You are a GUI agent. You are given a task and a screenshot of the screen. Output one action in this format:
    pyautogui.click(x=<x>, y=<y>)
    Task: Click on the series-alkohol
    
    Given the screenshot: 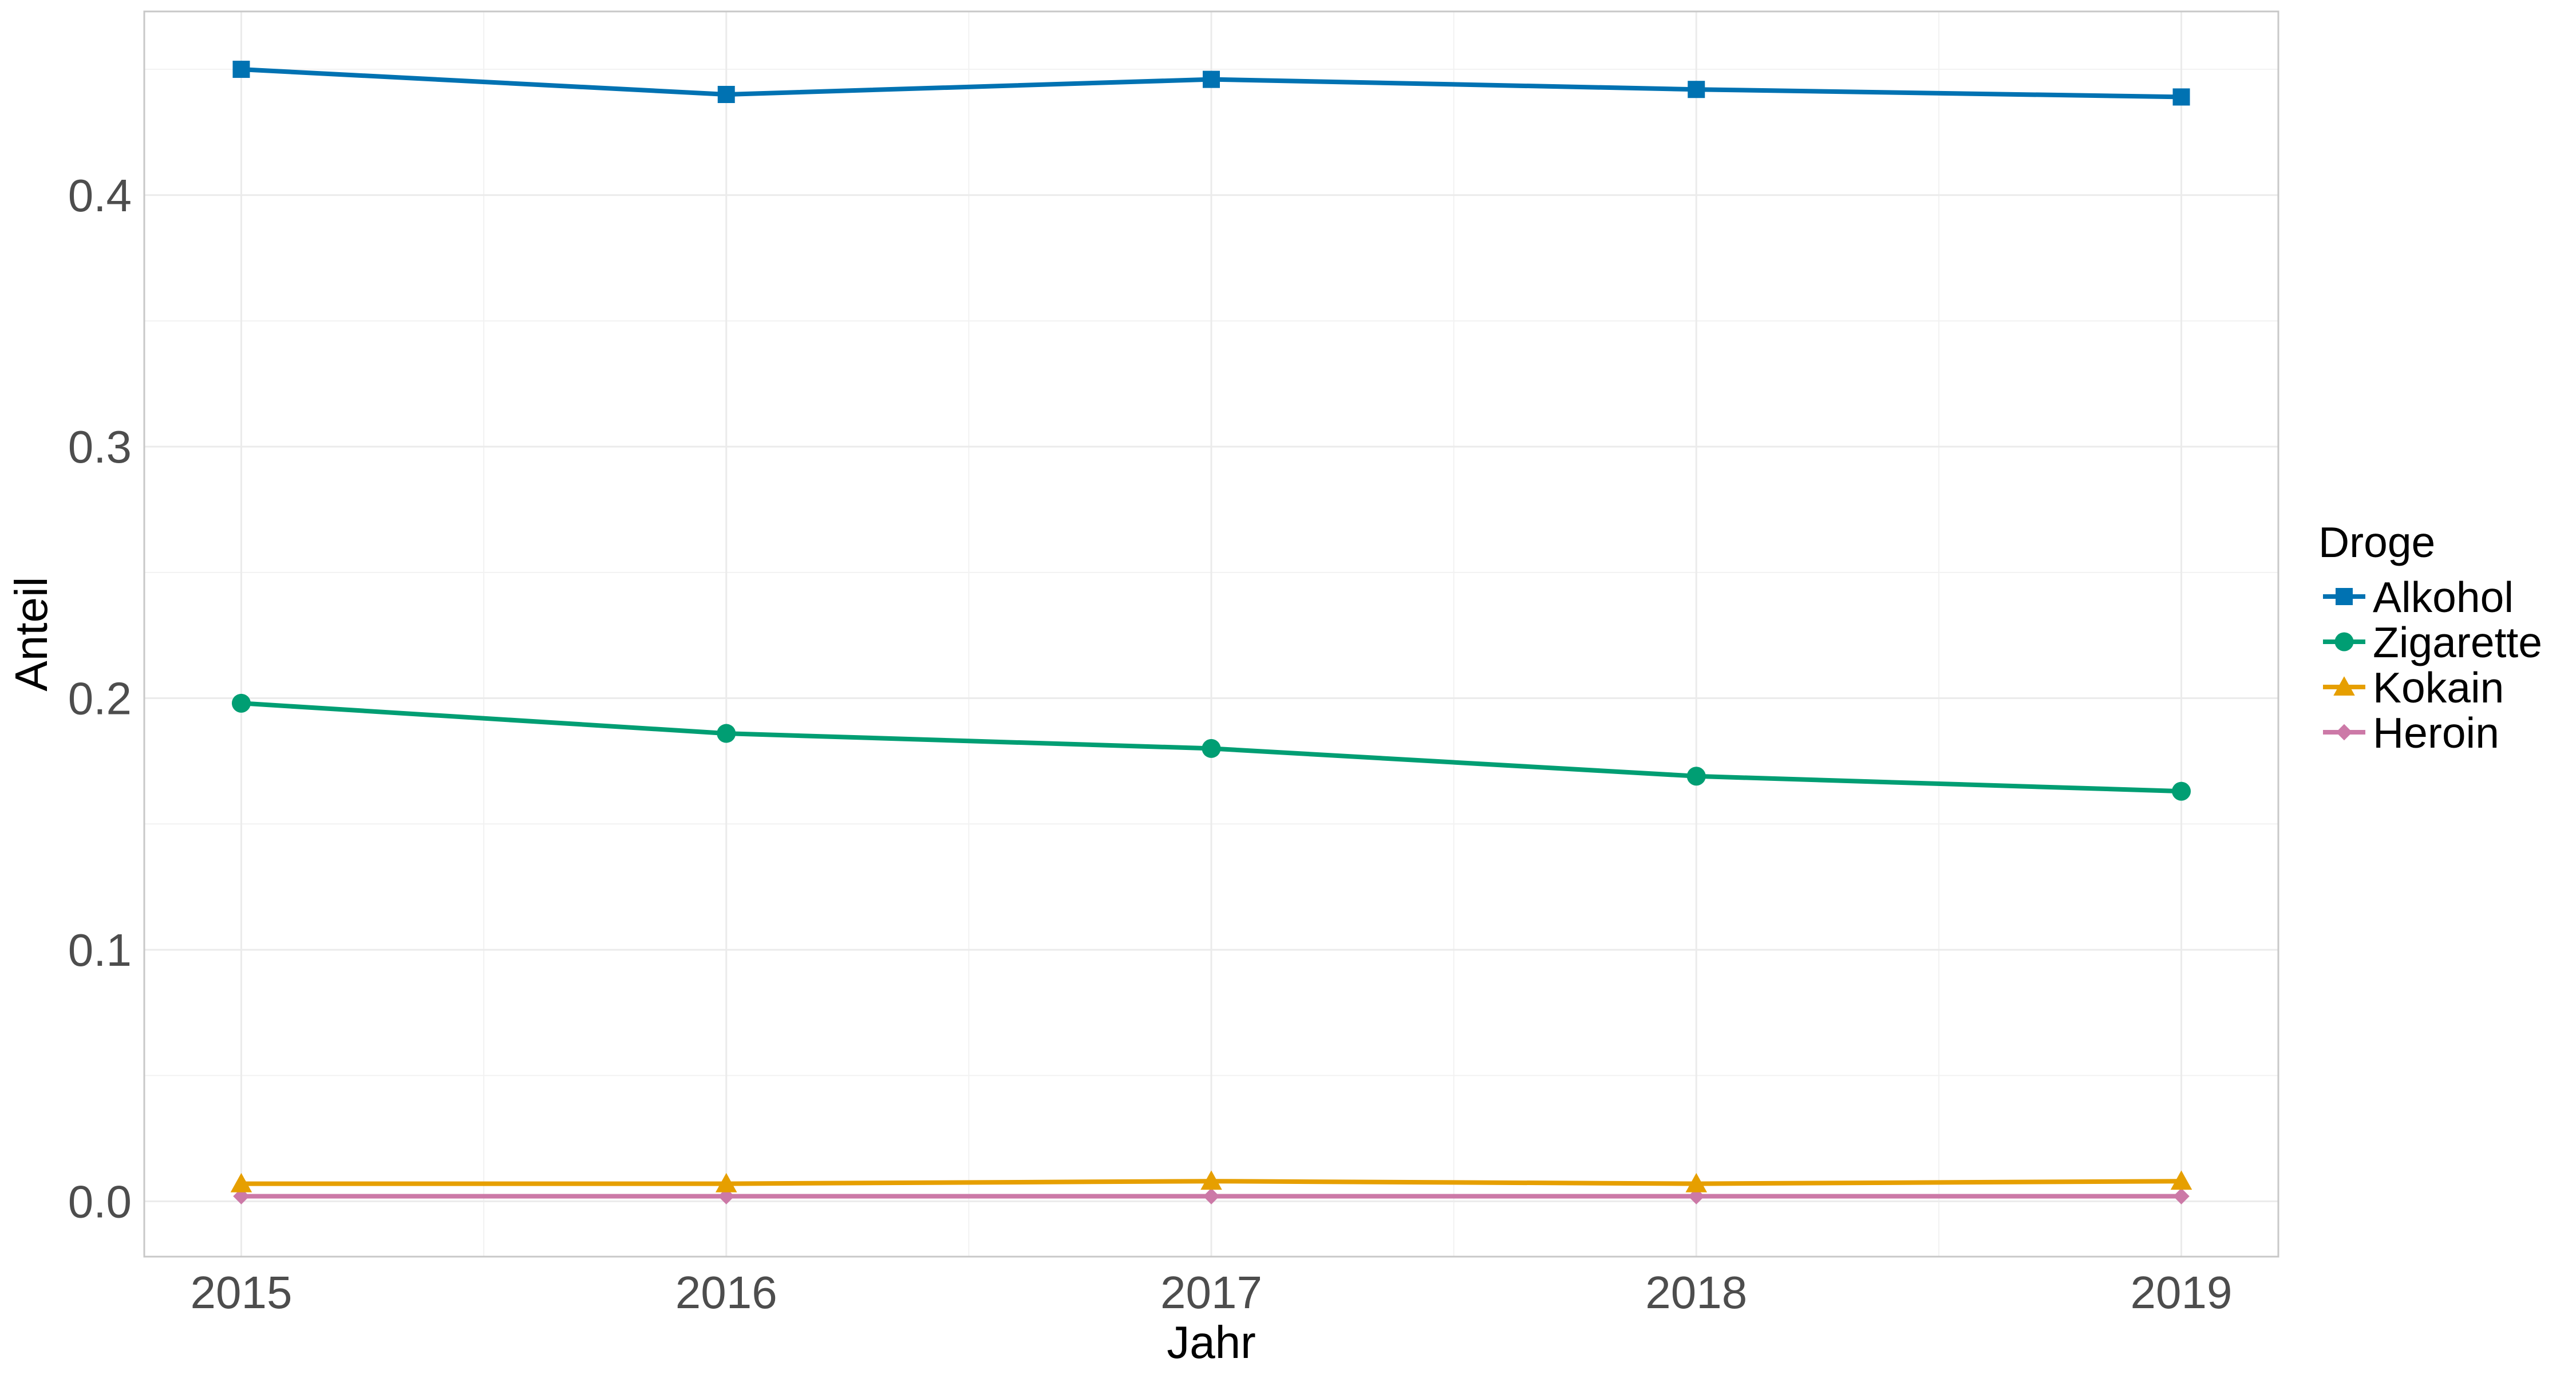 What is the action you would take?
    pyautogui.click(x=1211, y=83)
    